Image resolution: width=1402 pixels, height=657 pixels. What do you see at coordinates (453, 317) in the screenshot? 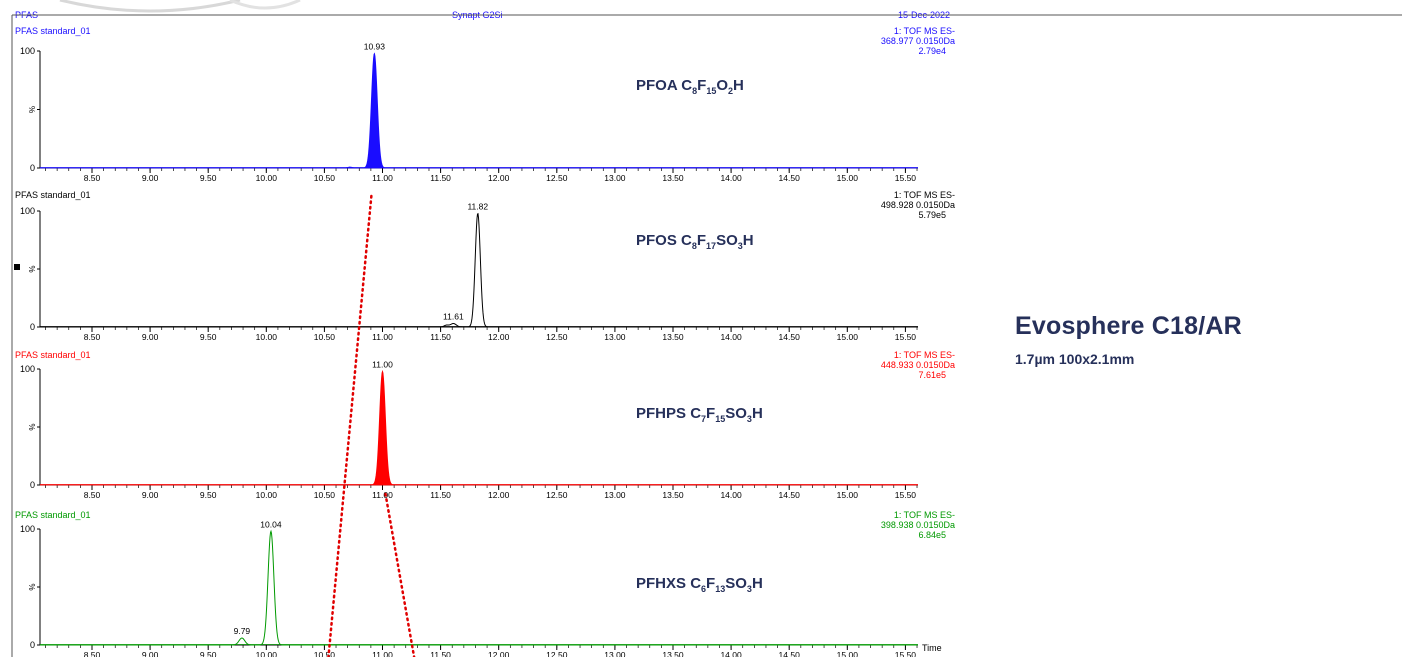
I see `peak-label: 11.61` at bounding box center [453, 317].